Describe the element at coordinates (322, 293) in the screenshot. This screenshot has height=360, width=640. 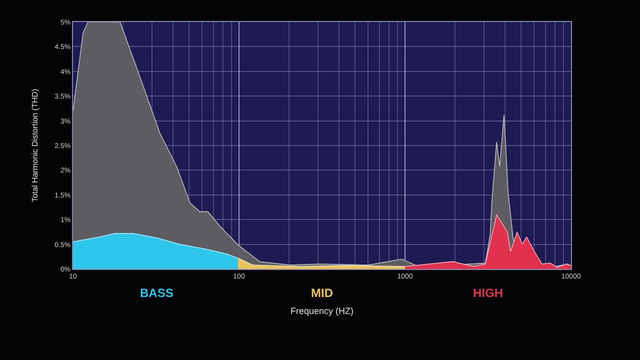
I see `text: MID` at that location.